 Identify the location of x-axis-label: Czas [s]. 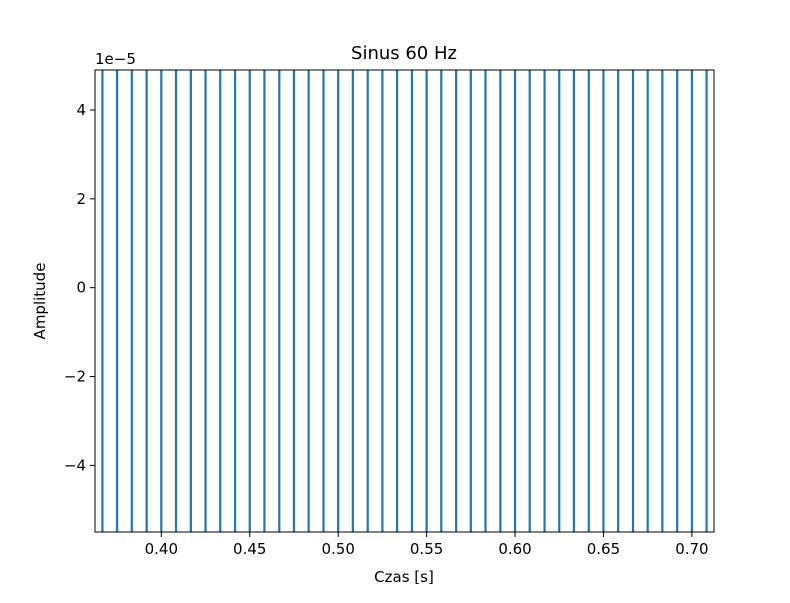
(404, 577).